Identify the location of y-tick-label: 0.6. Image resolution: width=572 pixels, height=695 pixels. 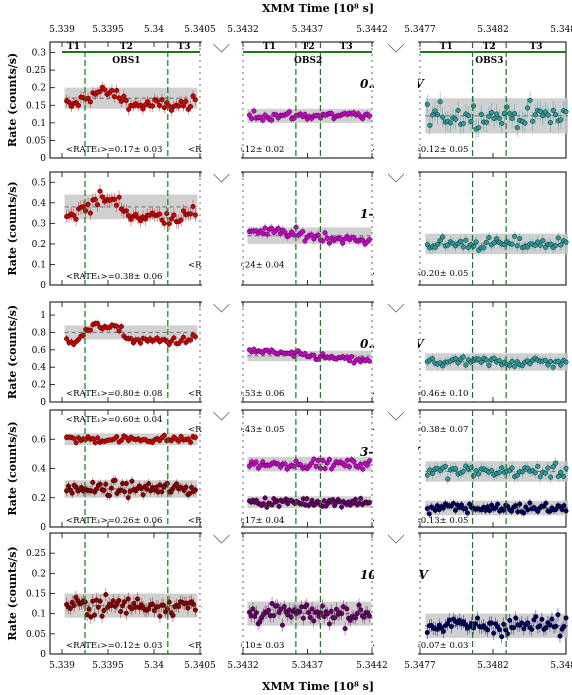
(39, 440).